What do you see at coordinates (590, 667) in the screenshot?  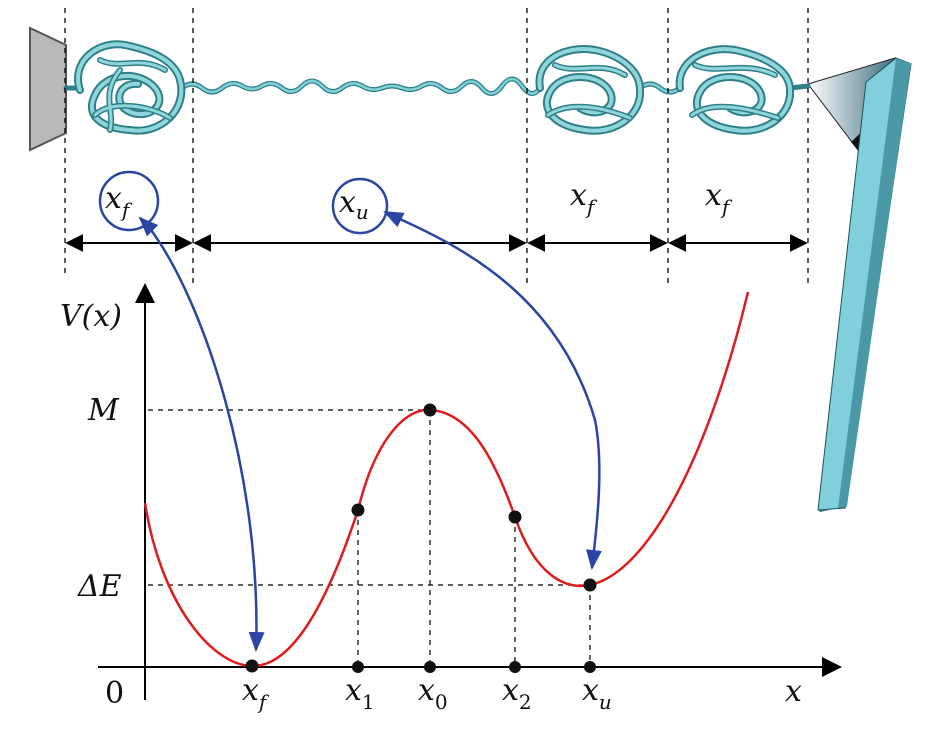 I see `tick-dot-xu` at bounding box center [590, 667].